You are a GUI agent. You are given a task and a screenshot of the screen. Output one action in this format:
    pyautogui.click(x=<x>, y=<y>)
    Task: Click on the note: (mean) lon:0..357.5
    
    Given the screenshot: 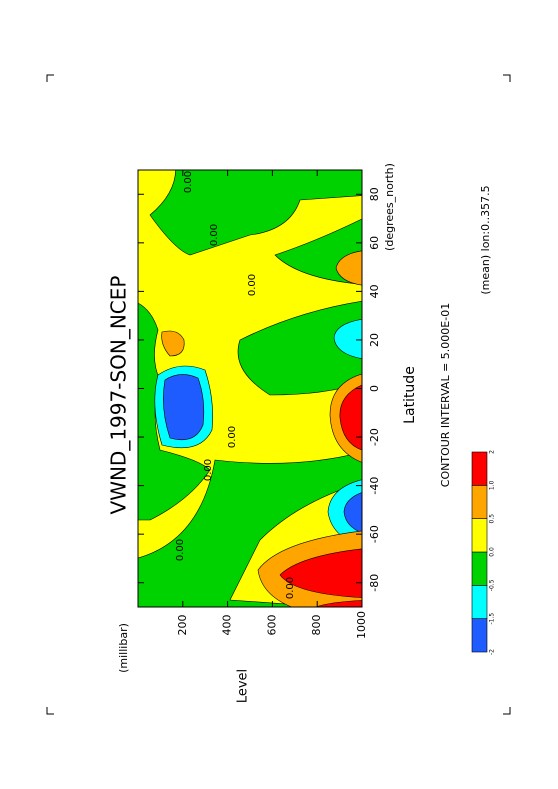 What is the action you would take?
    pyautogui.click(x=485, y=239)
    